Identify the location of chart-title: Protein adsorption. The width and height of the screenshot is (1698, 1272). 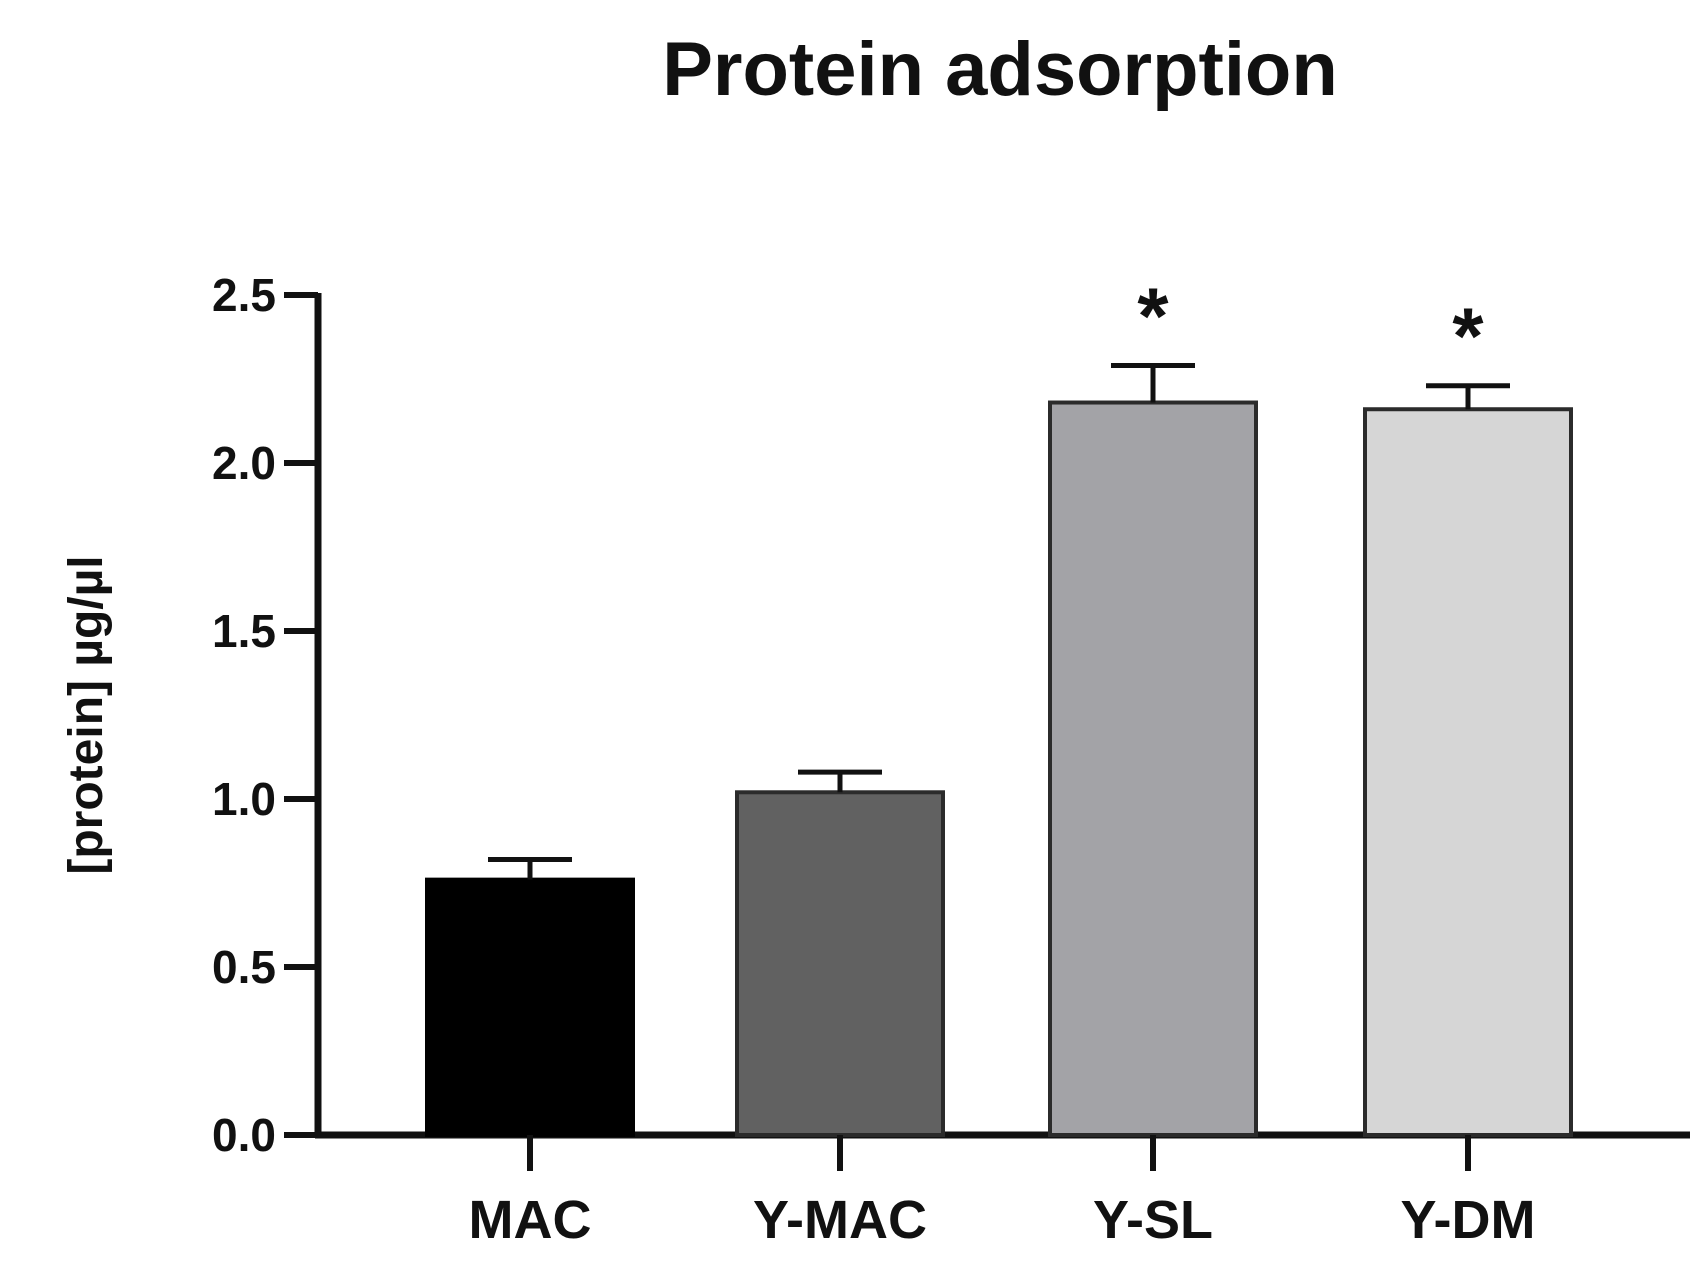
(1000, 69).